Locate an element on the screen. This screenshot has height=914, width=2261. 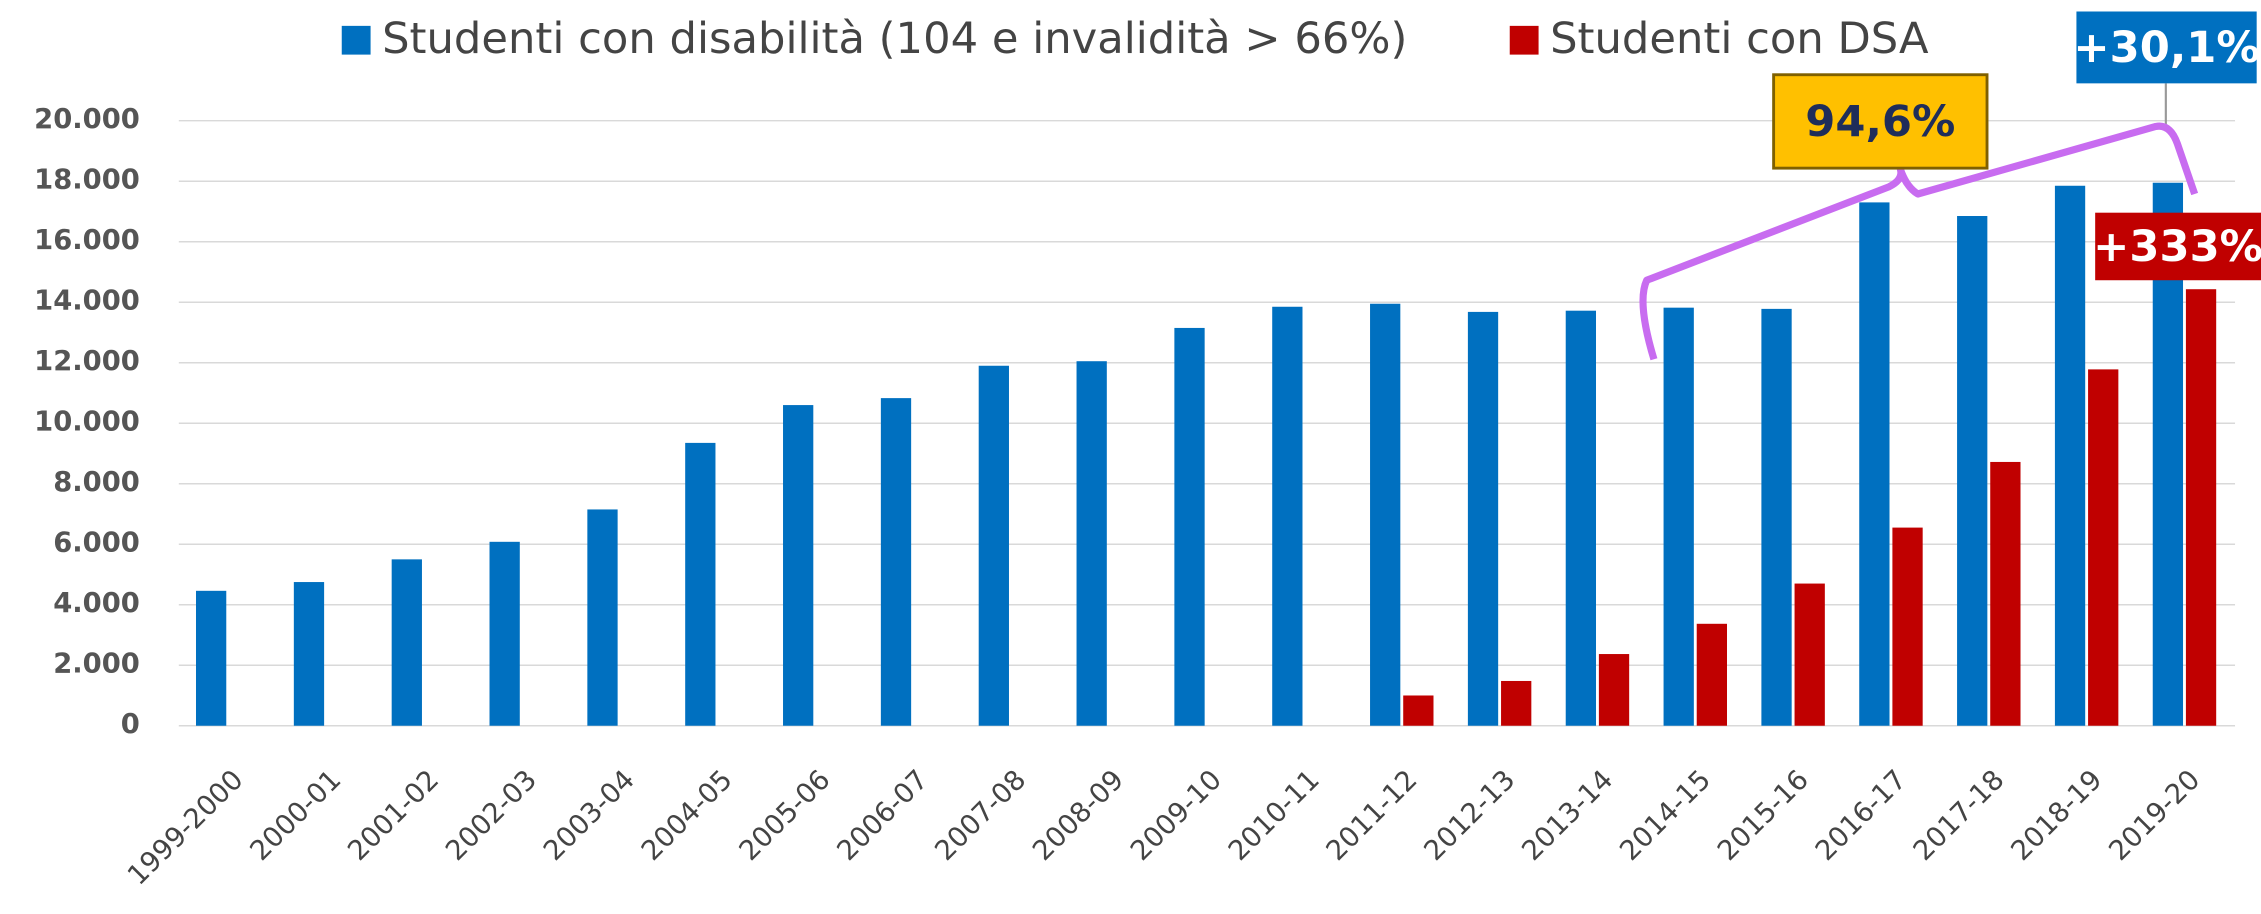
y-tick-label: 14.000 is located at coordinates (87, 301).